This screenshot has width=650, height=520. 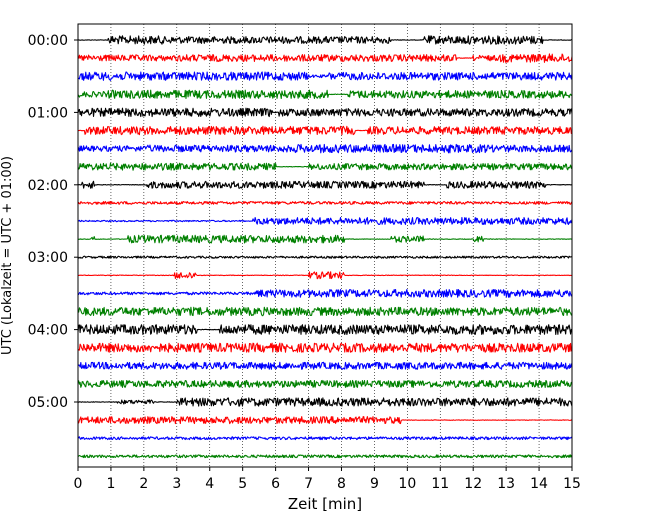 What do you see at coordinates (48, 113) in the screenshot?
I see `y-tick-label: 01:00` at bounding box center [48, 113].